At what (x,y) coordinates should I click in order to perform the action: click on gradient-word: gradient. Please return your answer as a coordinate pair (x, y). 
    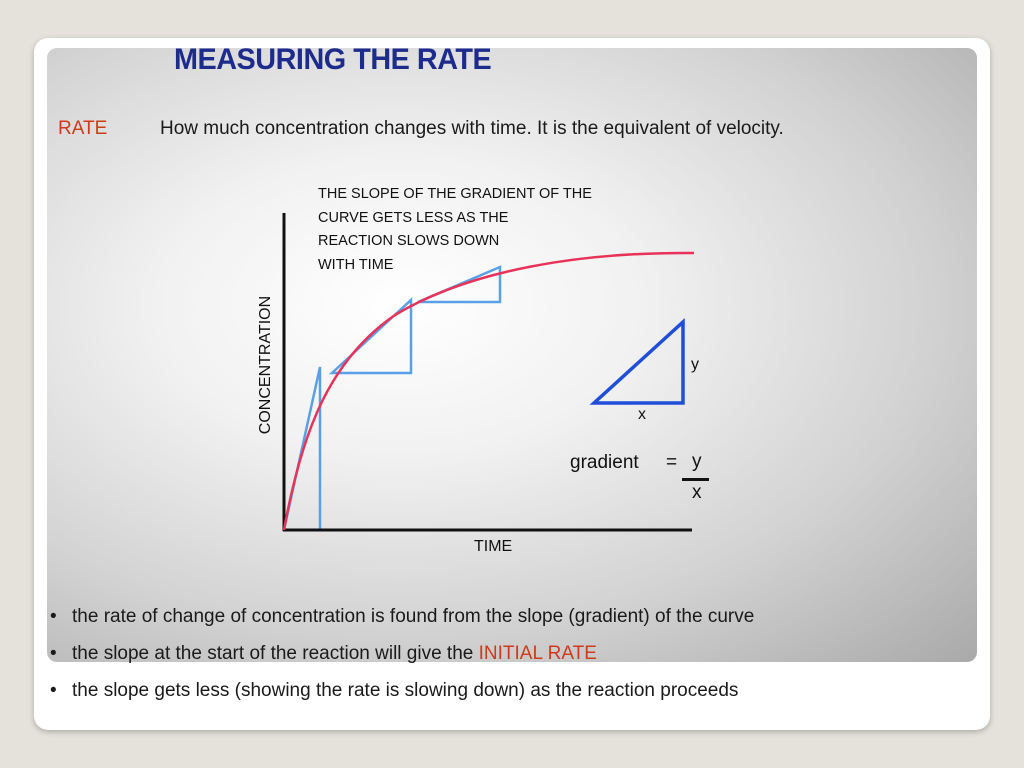
    Looking at the image, I should click on (604, 462).